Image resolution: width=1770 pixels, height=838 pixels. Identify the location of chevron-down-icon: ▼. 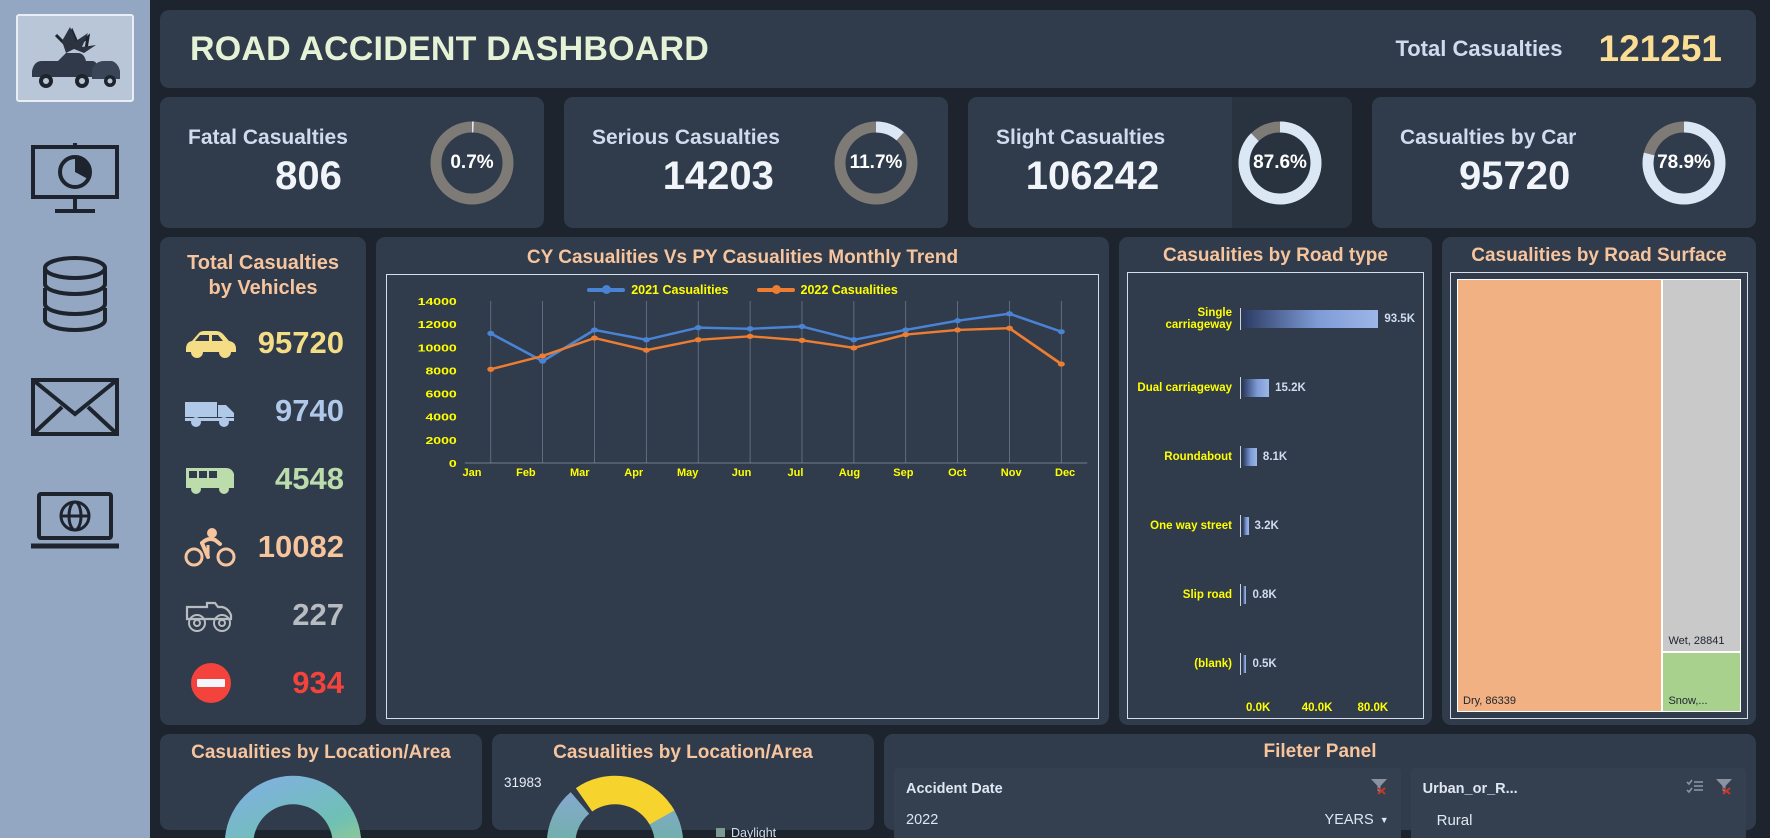
(1384, 820).